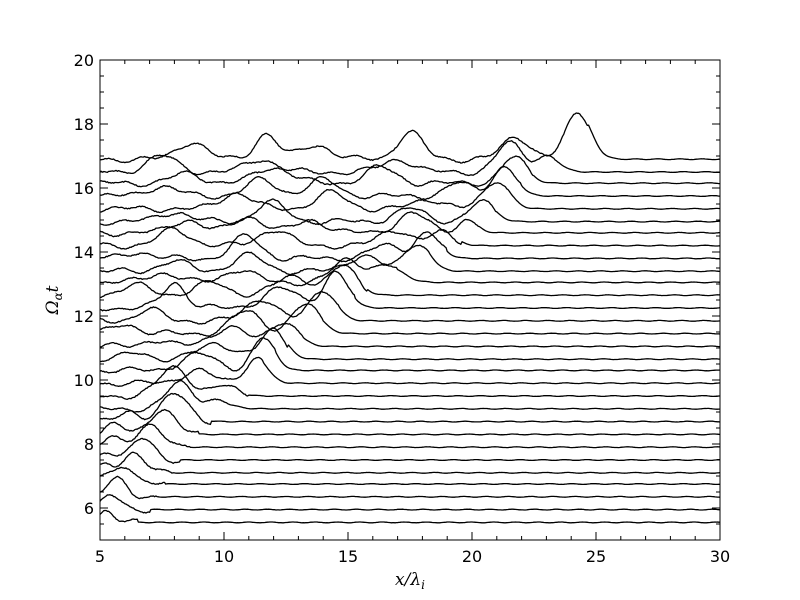 Image resolution: width=800 pixels, height=600 pixels. Describe the element at coordinates (472, 556) in the screenshot. I see `x-tick-label: 20` at that location.